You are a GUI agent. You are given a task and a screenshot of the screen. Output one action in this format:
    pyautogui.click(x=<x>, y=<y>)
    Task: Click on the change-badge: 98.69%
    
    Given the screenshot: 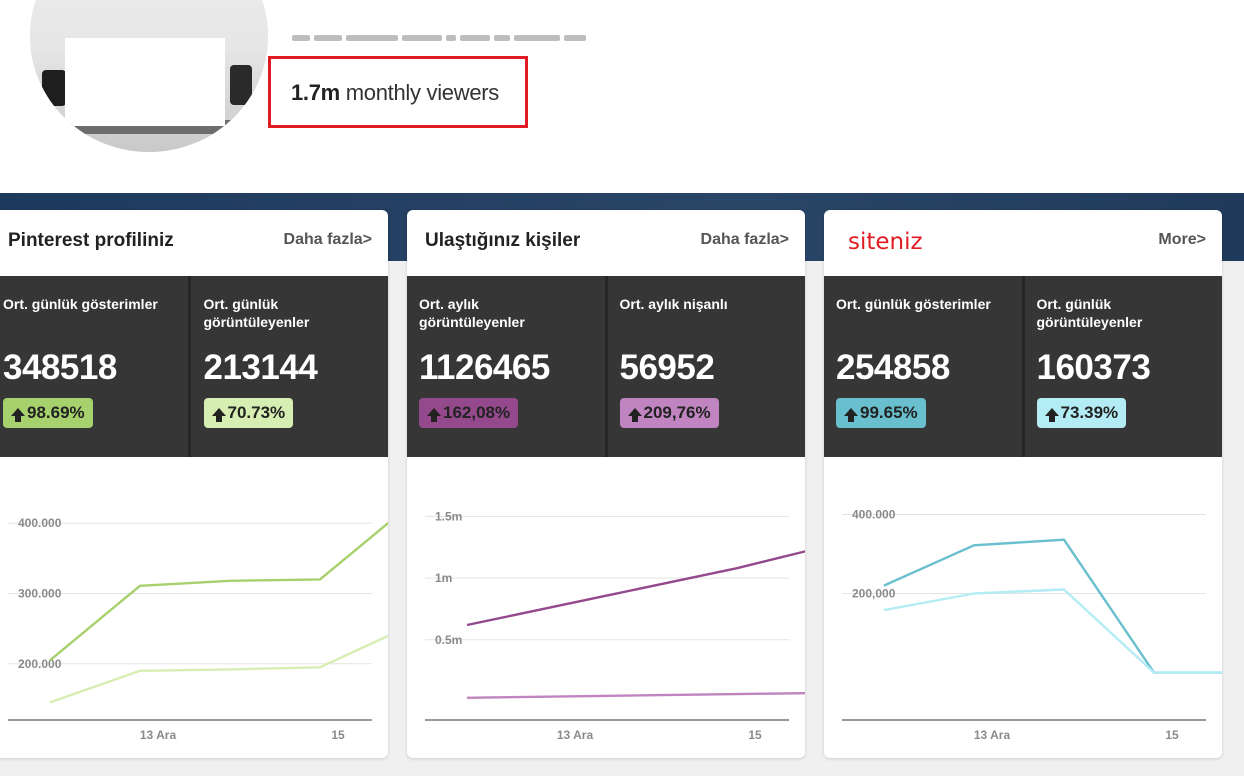 What is the action you would take?
    pyautogui.click(x=48, y=413)
    